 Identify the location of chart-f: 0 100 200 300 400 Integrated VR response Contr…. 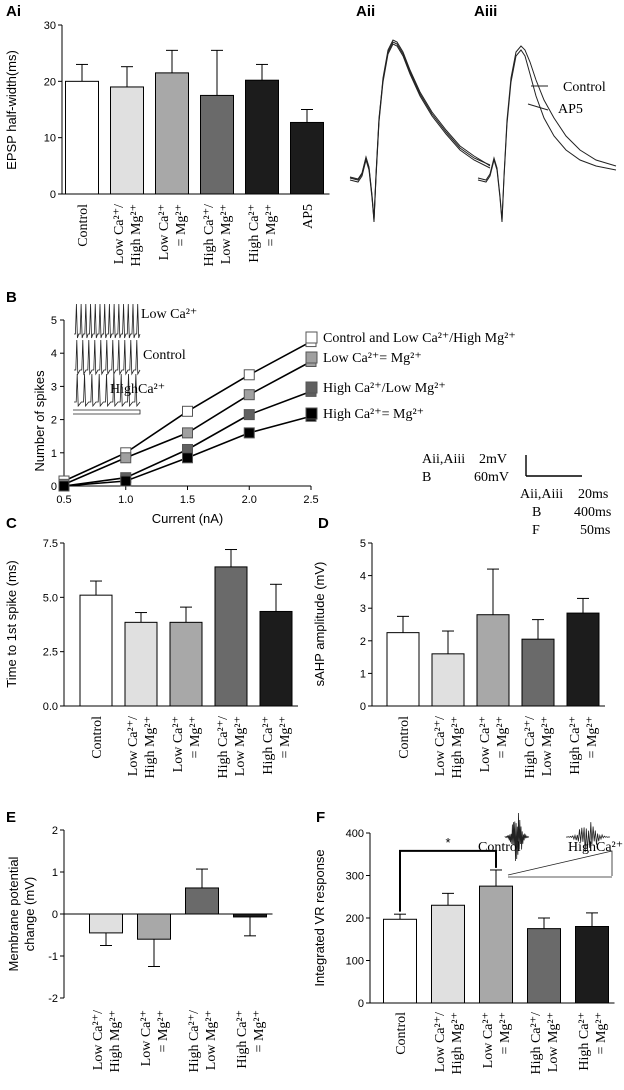
(463, 951).